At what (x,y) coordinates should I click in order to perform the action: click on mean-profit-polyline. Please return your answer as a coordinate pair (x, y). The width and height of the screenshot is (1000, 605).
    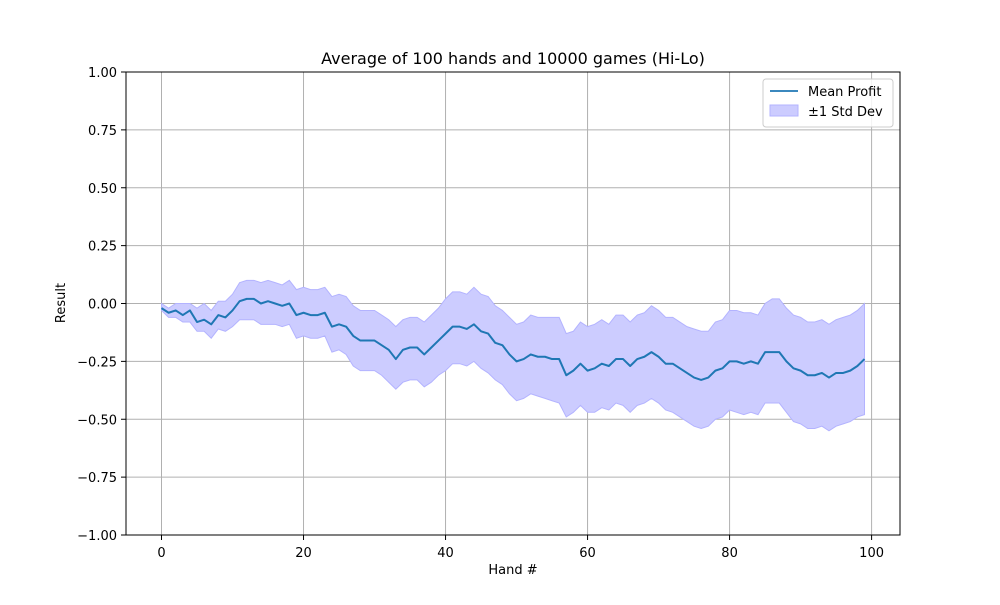
    Looking at the image, I should click on (513, 339).